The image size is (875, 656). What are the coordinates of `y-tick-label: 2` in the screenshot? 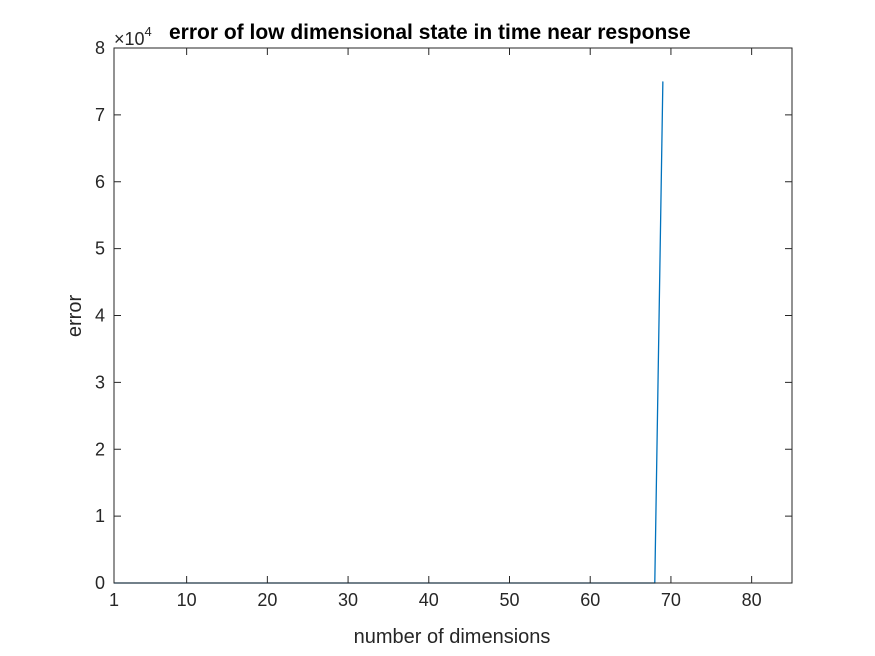 It's located at (100, 449).